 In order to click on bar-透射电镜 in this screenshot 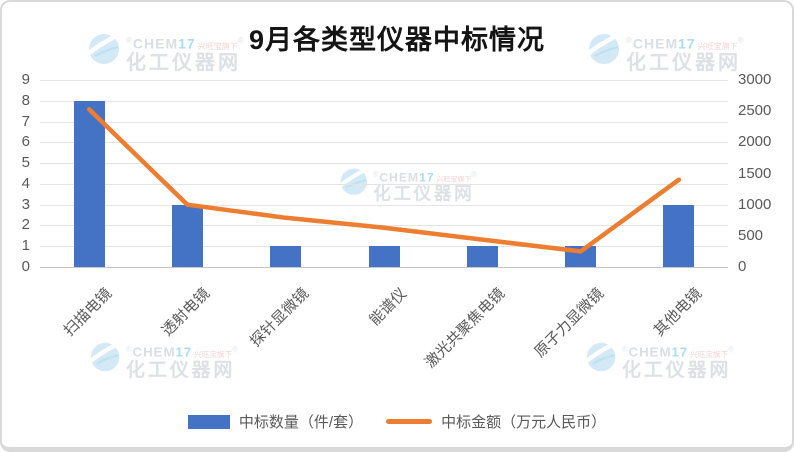, I will do `click(187, 235)`.